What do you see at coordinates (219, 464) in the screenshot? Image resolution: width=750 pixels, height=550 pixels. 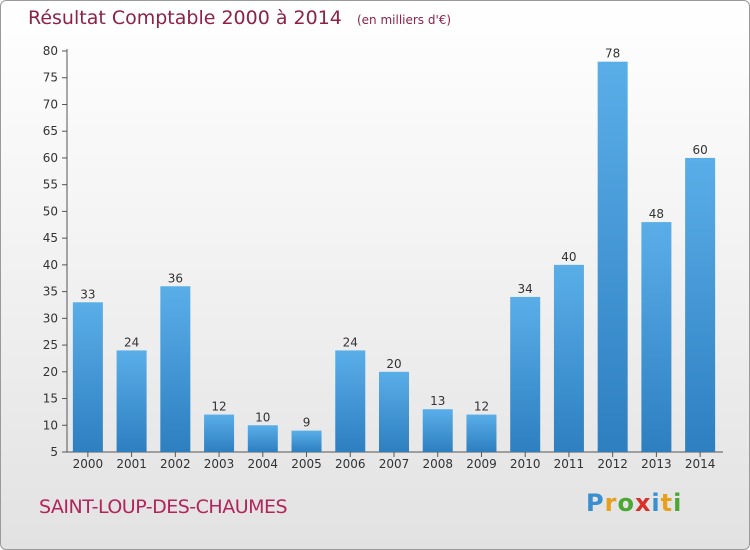 I see `x-tick-label-2003: 2003` at bounding box center [219, 464].